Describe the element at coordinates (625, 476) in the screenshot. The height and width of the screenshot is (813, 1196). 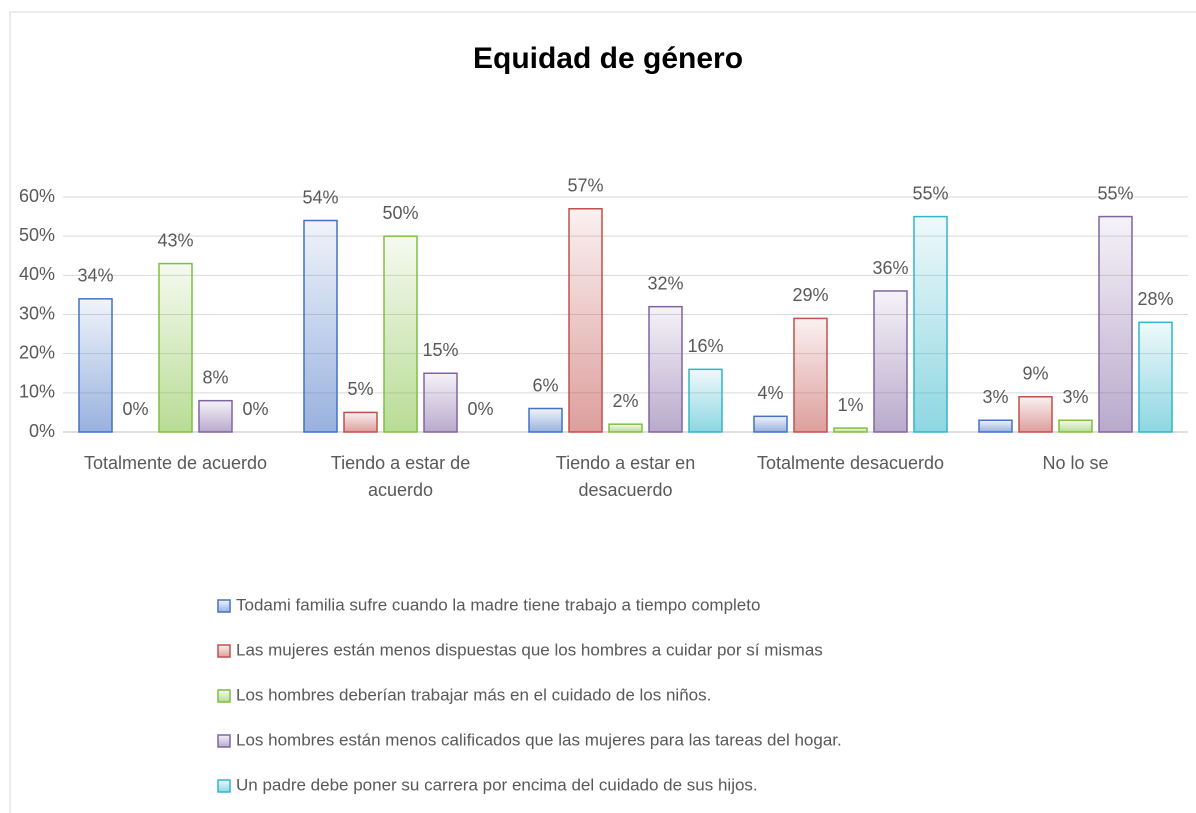
I see `x-tick-label: Tiendo a estar en desacuerdo` at that location.